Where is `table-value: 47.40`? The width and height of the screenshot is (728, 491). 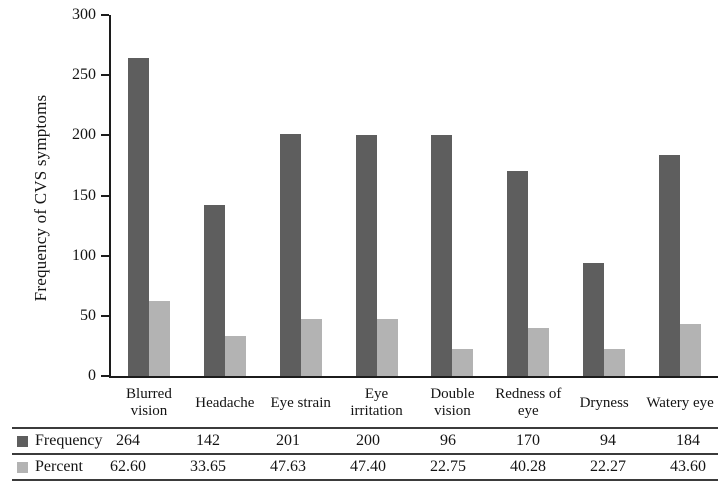 table-value: 47.40 is located at coordinates (368, 466).